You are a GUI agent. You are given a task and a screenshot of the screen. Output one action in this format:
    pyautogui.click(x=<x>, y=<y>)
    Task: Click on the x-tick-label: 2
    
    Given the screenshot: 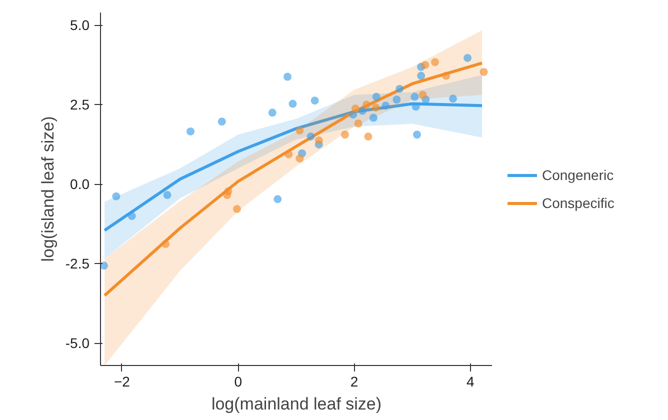 What is the action you would take?
    pyautogui.click(x=354, y=382)
    